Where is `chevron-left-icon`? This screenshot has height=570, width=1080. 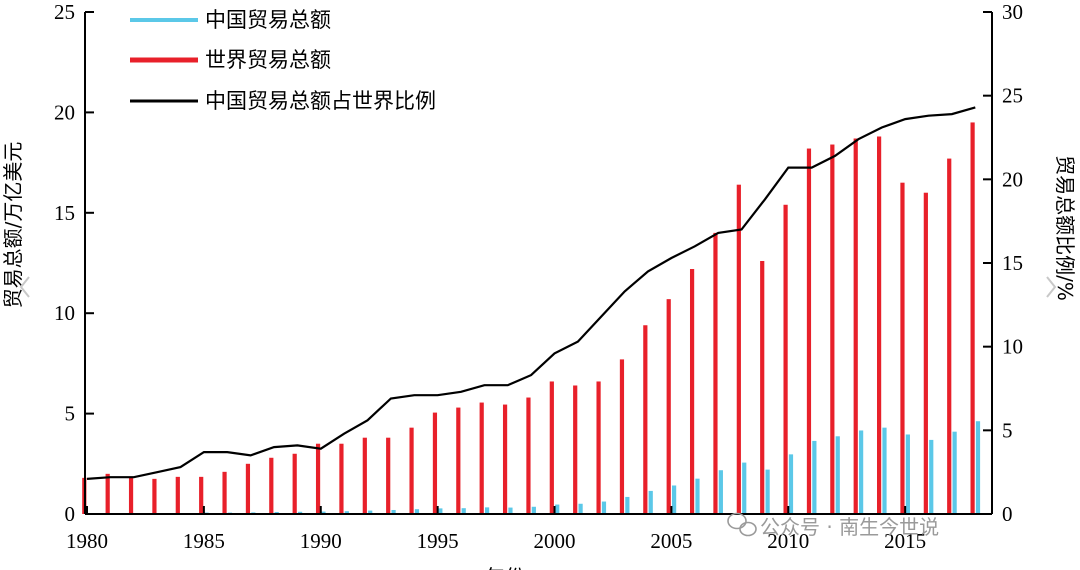 chevron-left-icon is located at coordinates (24, 287).